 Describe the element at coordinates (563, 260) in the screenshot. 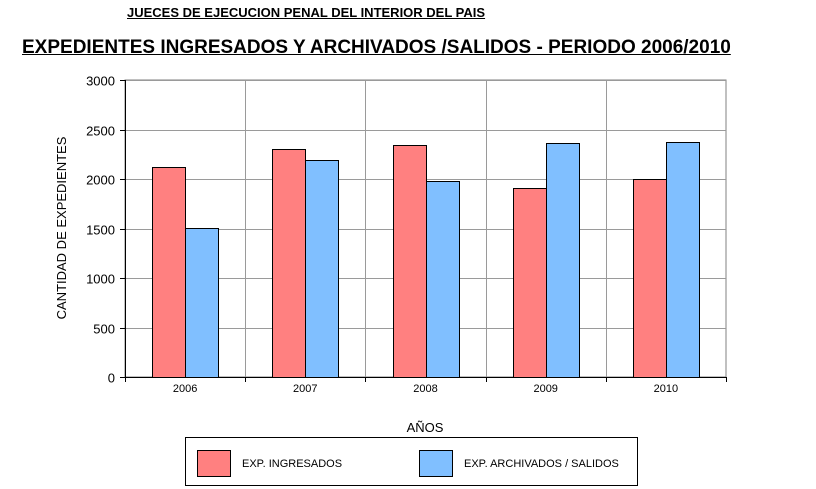

I see `bar-archivados-2009` at that location.